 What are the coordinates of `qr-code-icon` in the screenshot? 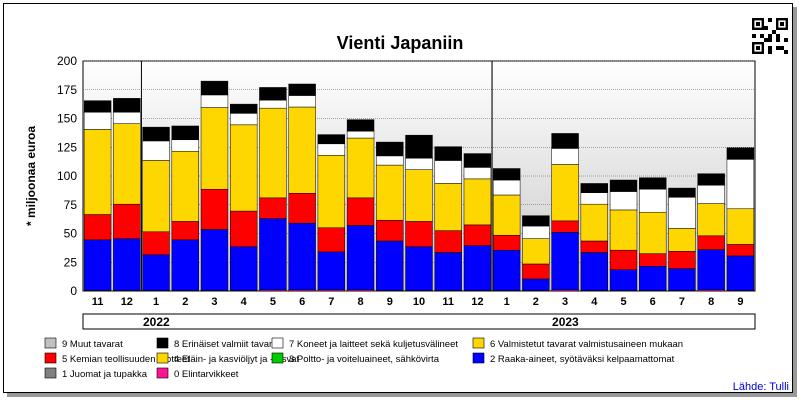 It's located at (770, 36).